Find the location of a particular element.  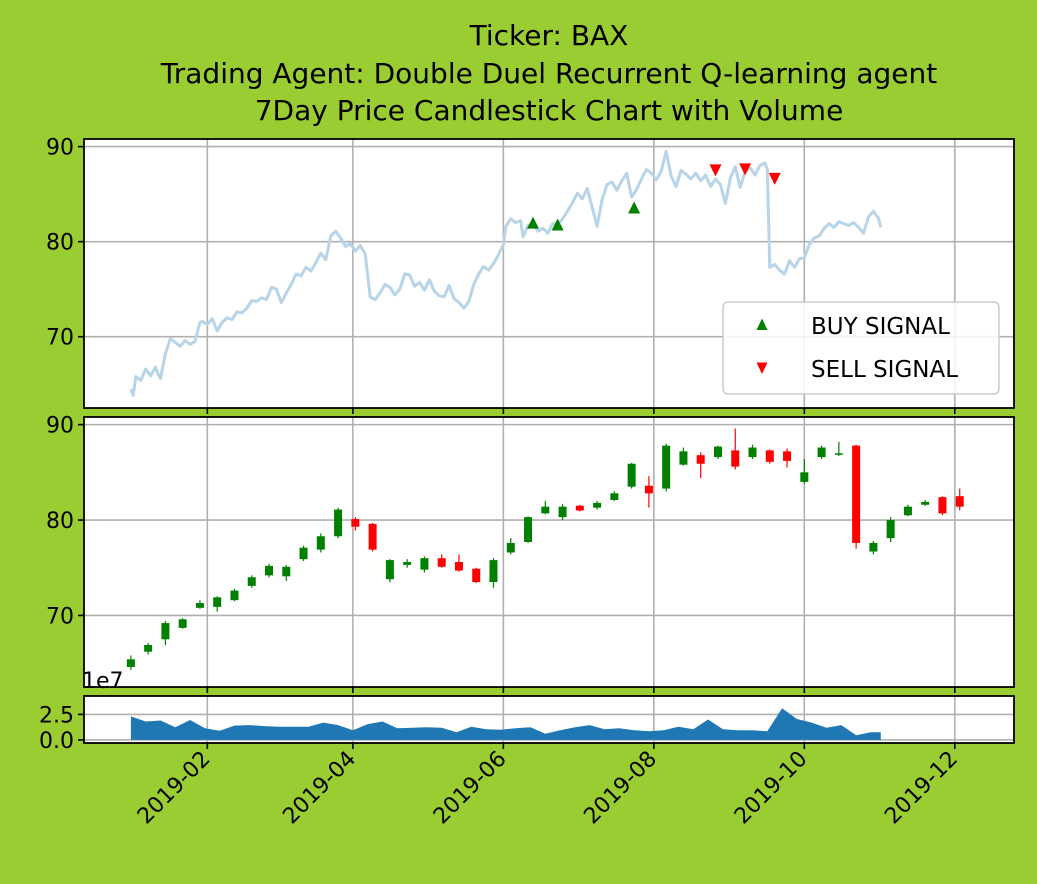

candlestick-panel-y-ticks: 70 80 90 is located at coordinates (65, 521).